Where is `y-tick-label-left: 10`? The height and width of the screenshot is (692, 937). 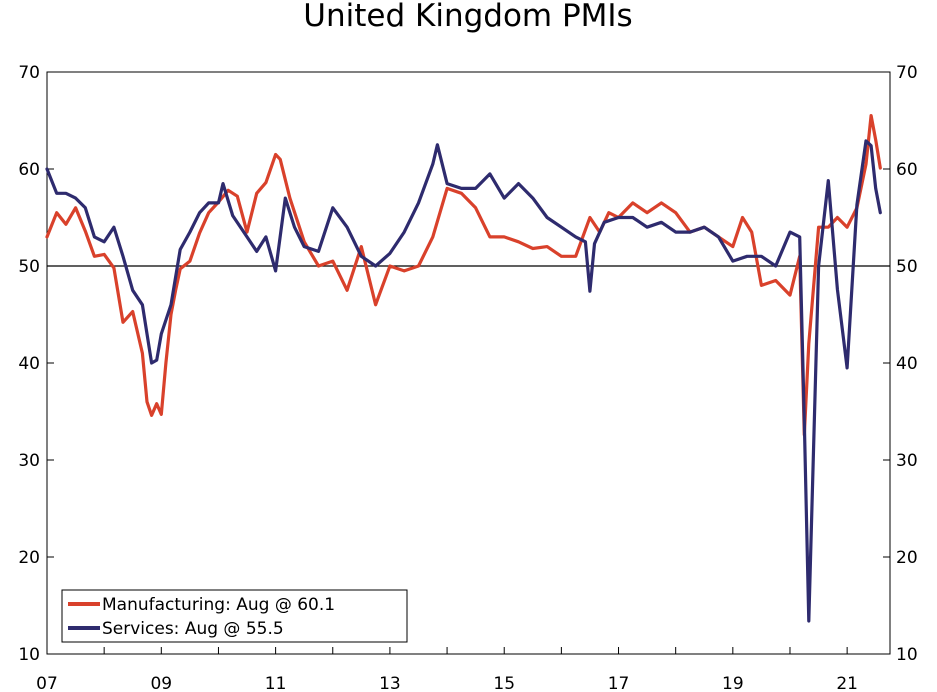 y-tick-label-left: 10 is located at coordinates (29, 655).